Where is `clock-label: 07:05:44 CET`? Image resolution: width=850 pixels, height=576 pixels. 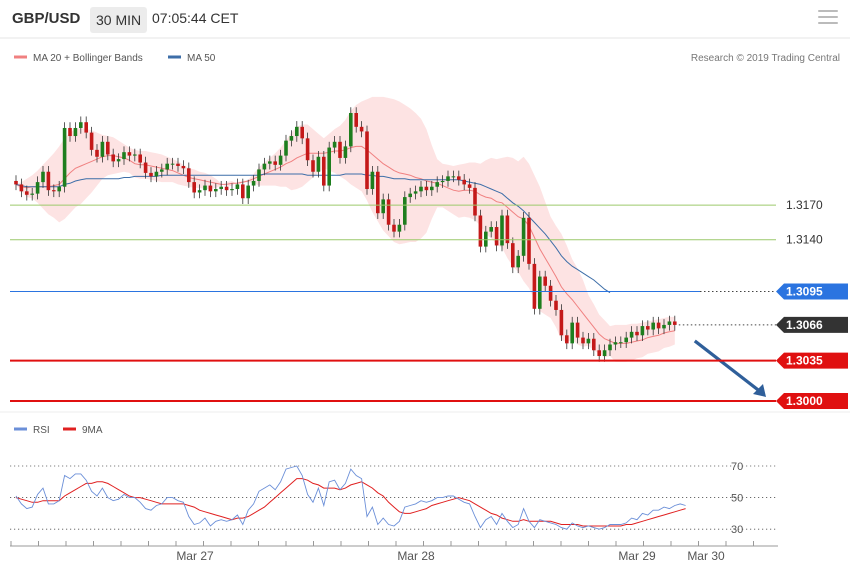
clock-label: 07:05:44 CET is located at coordinates (195, 18).